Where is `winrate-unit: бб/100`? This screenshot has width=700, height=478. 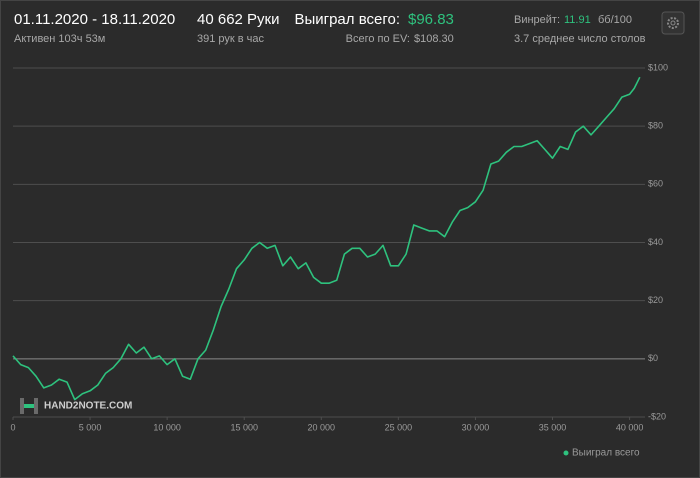 winrate-unit: бб/100 is located at coordinates (615, 20).